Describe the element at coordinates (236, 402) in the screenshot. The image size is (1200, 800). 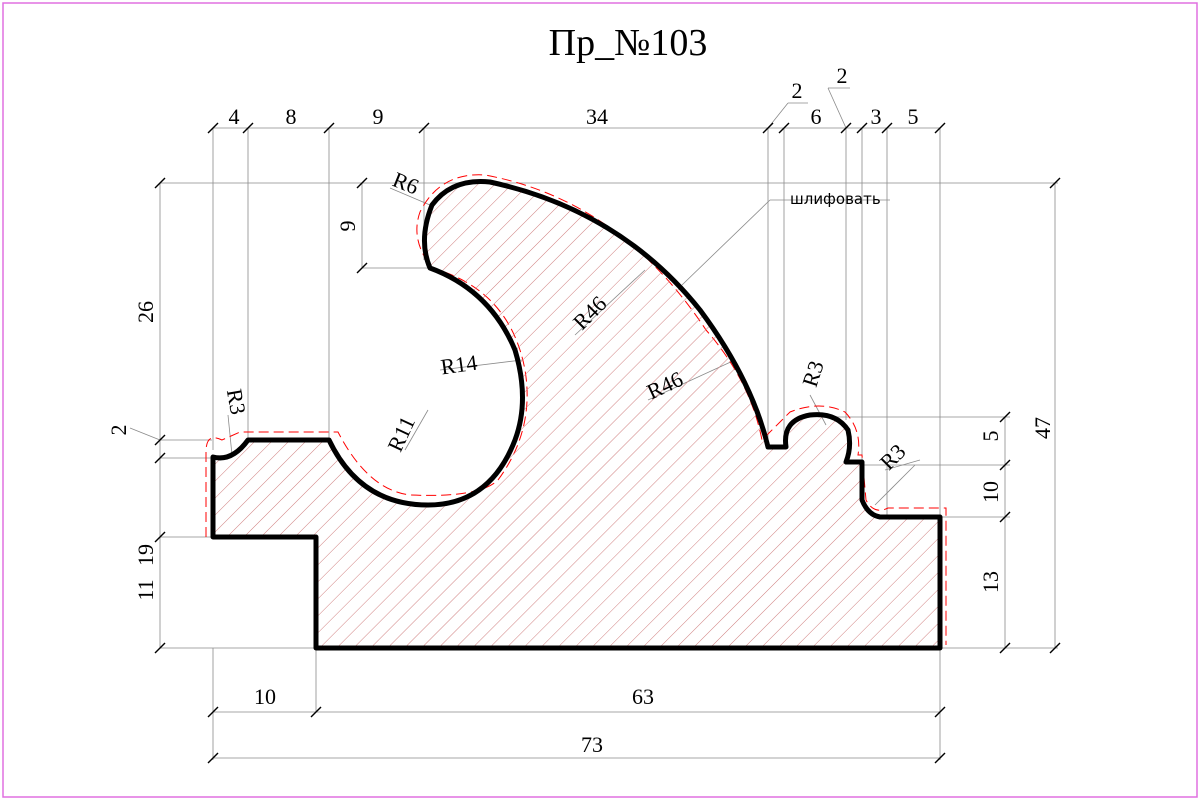
I see `radius-r3-left: R3` at that location.